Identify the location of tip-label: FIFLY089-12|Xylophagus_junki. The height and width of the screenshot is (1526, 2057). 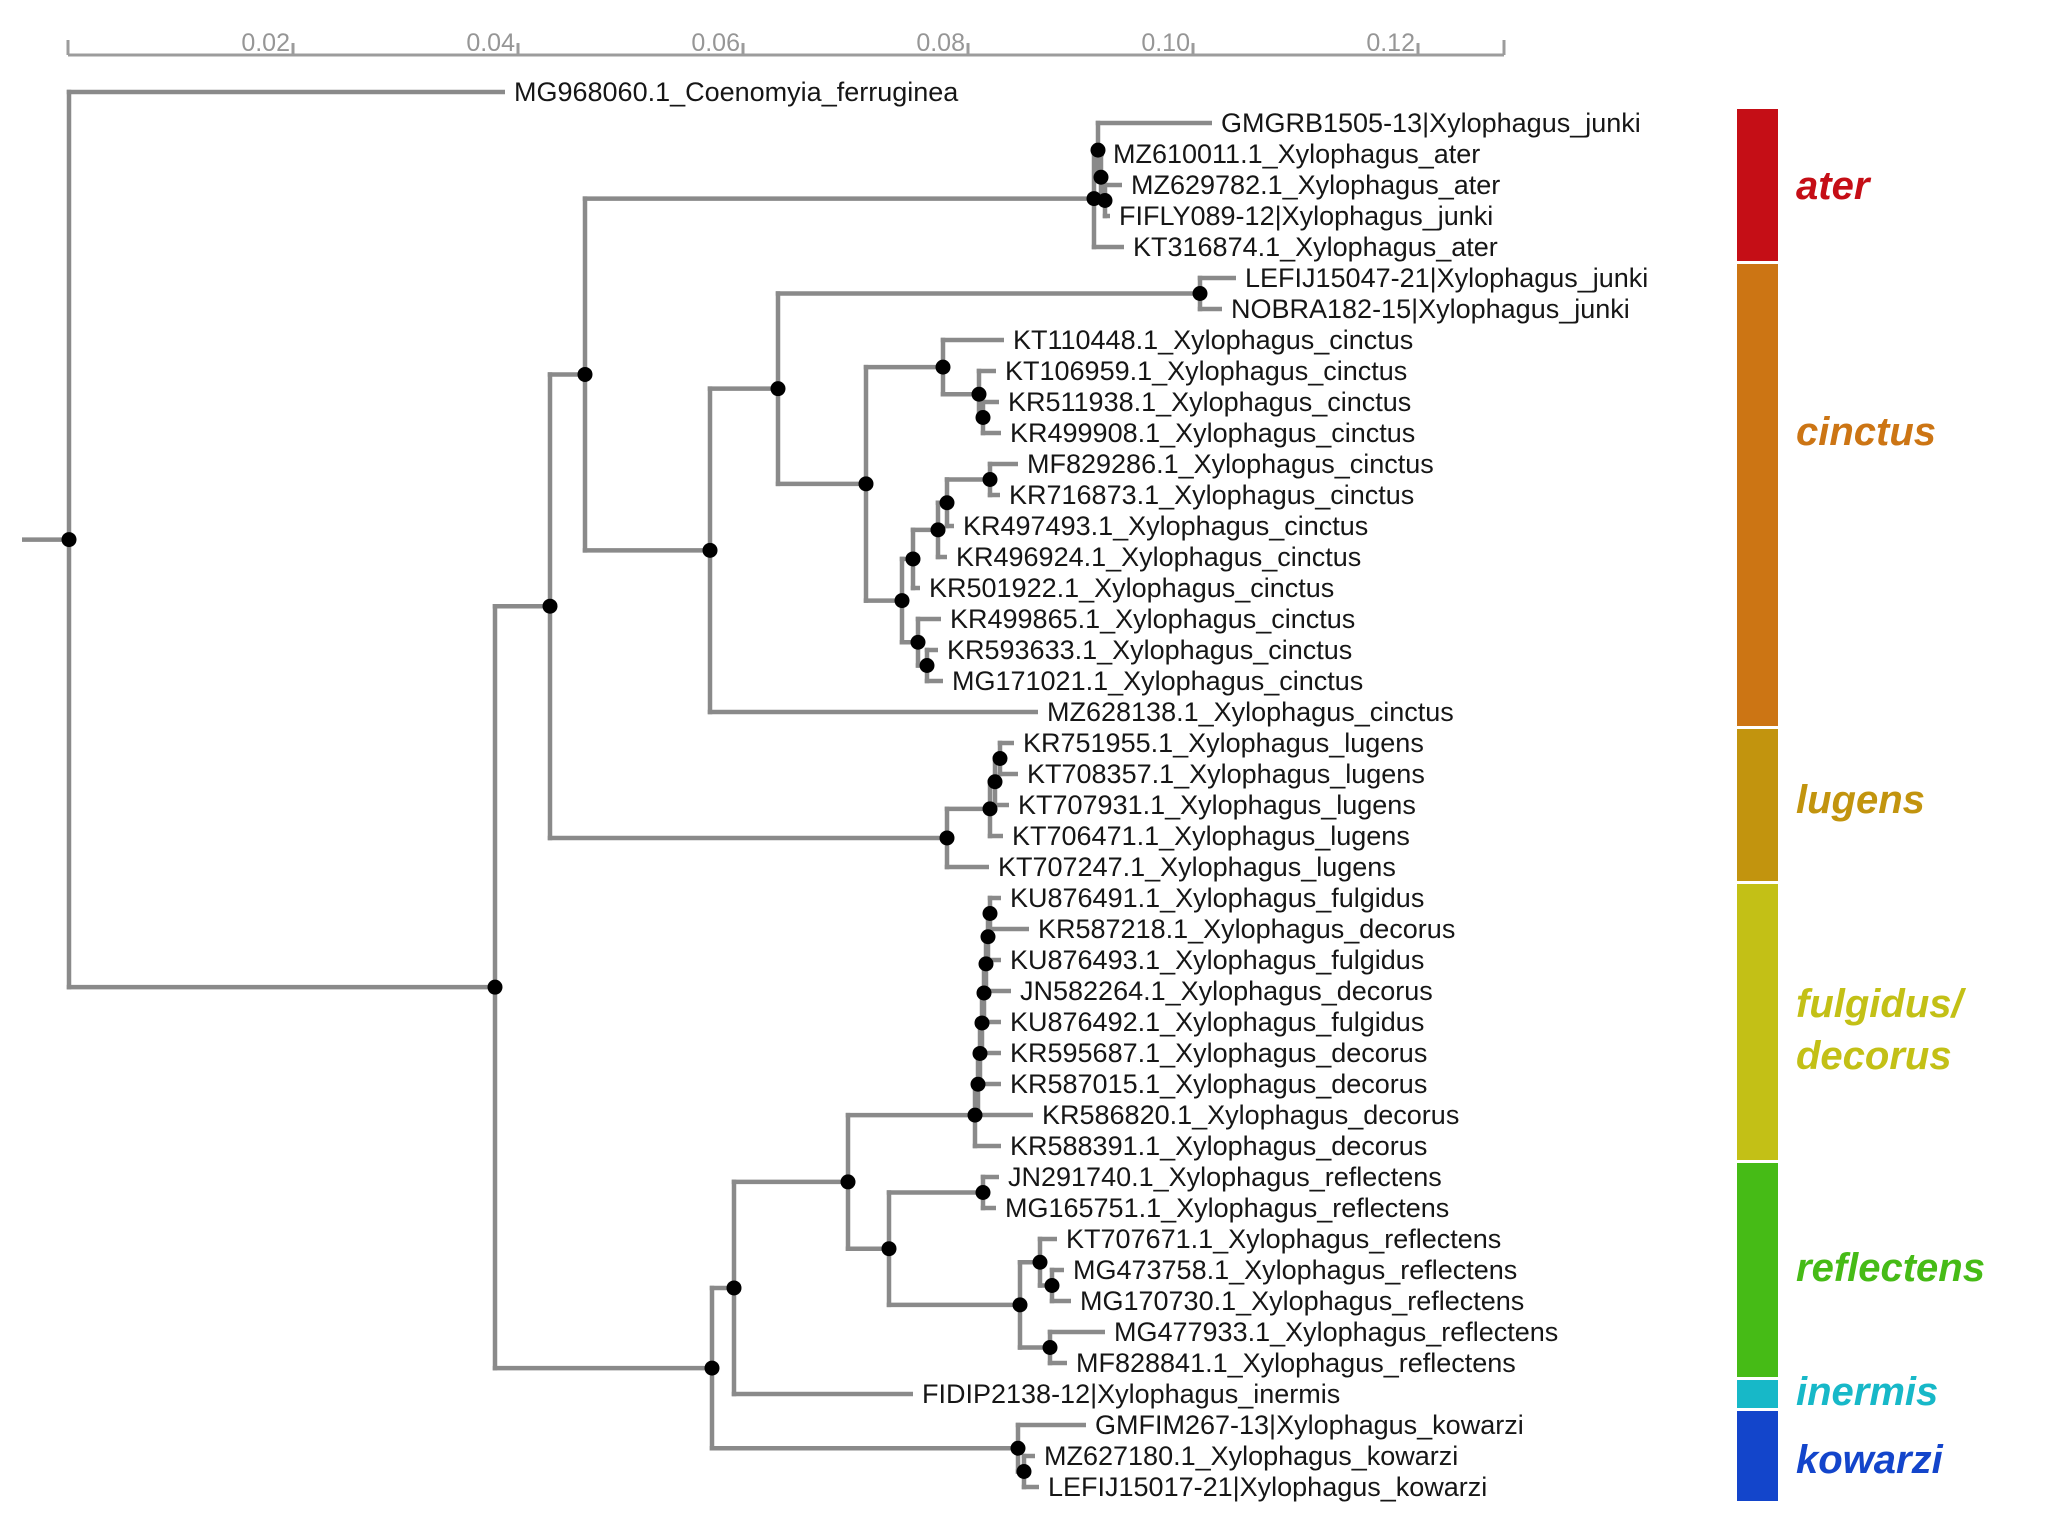
(1306, 216).